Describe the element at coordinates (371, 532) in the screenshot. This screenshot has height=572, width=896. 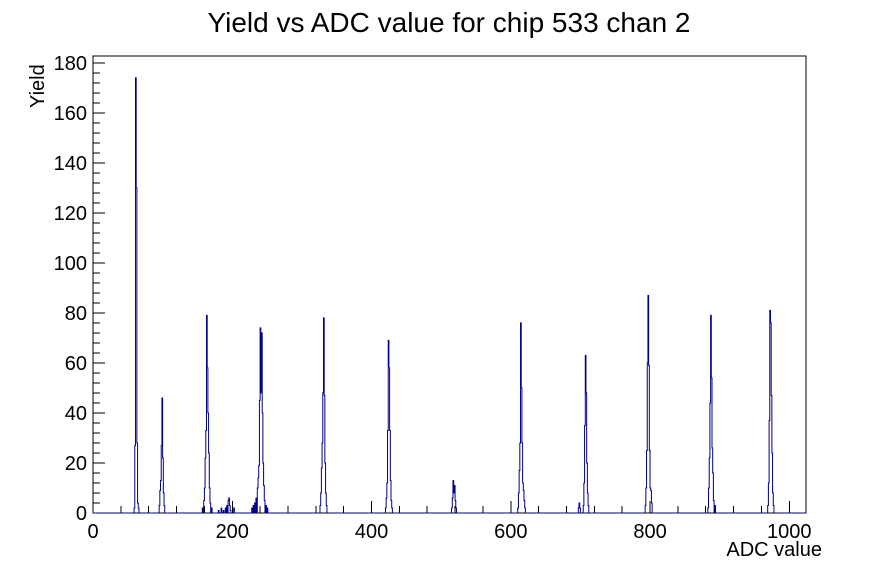
I see `x-tick-label: 400` at that location.